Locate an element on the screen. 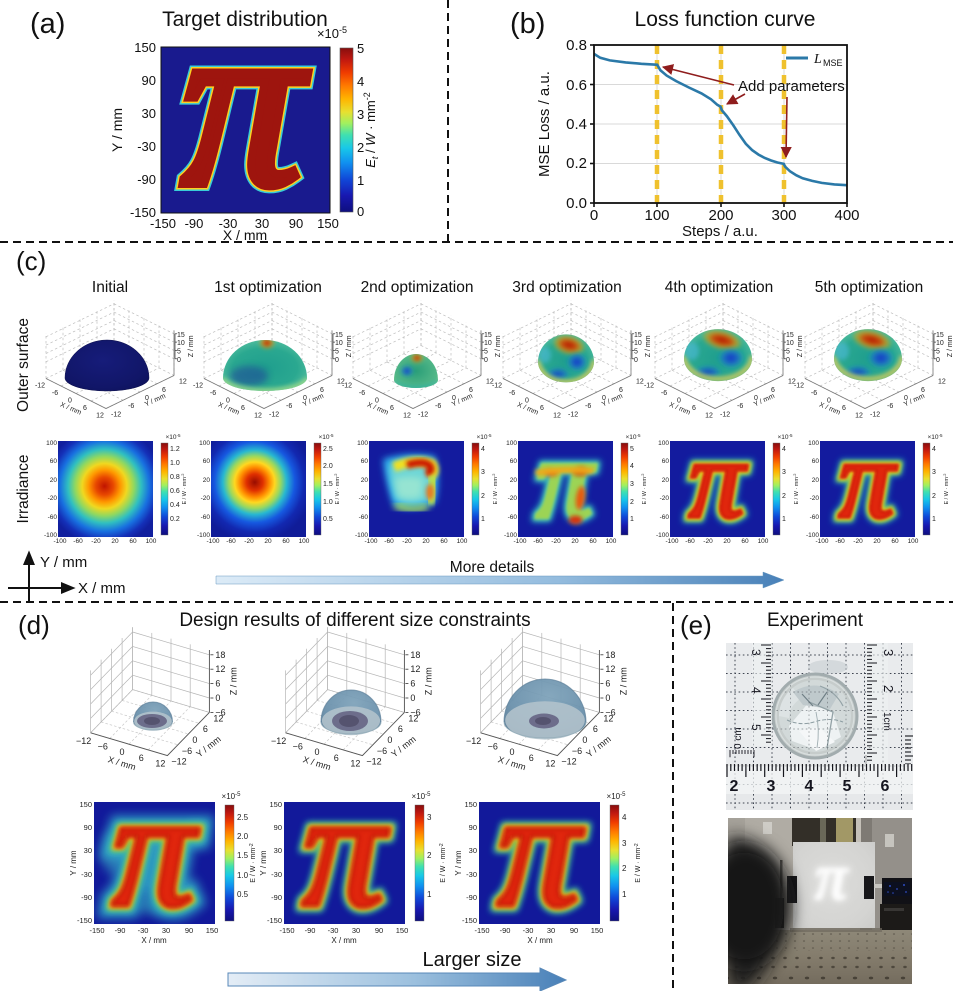 This screenshot has width=953, height=991. svg-text: 0.5 is located at coordinates (243, 894).